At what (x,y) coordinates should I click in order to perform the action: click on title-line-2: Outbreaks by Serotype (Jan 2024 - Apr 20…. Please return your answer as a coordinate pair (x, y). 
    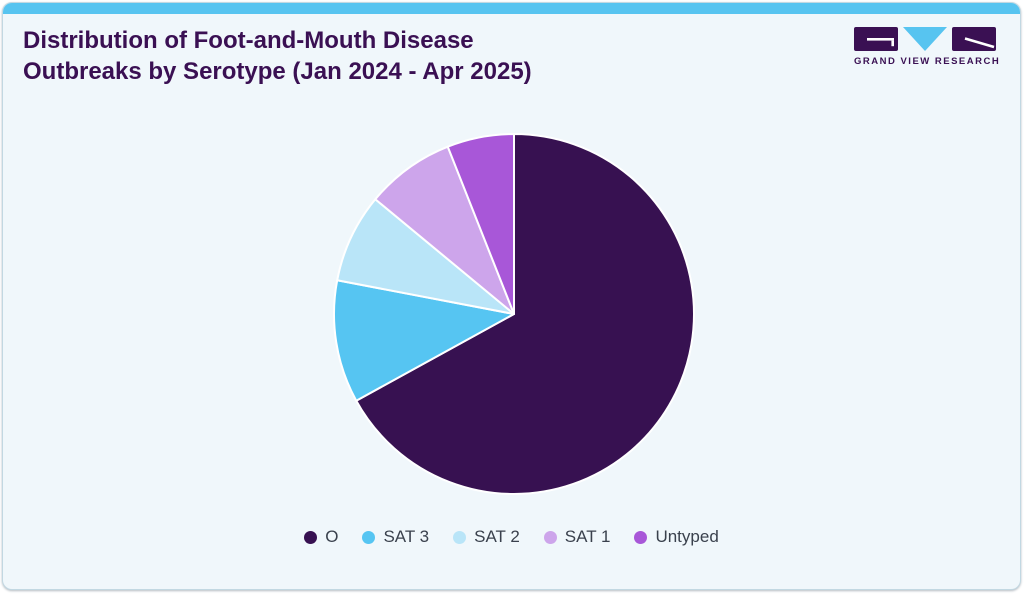
    Looking at the image, I should click on (277, 71).